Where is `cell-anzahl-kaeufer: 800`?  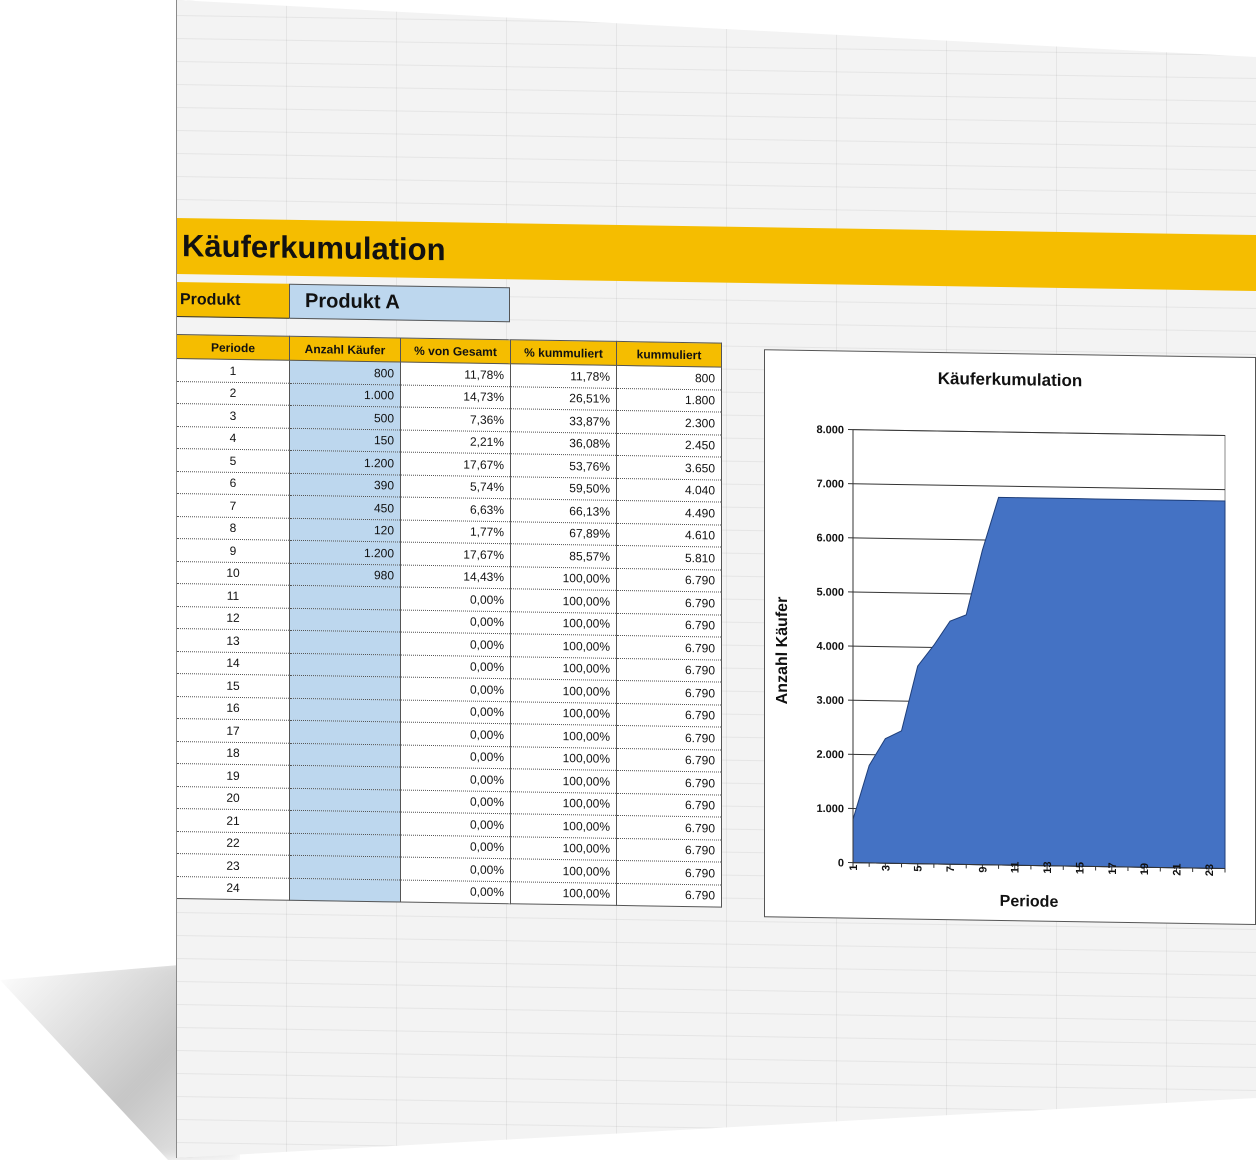
cell-anzahl-kaeufer: 800 is located at coordinates (345, 372).